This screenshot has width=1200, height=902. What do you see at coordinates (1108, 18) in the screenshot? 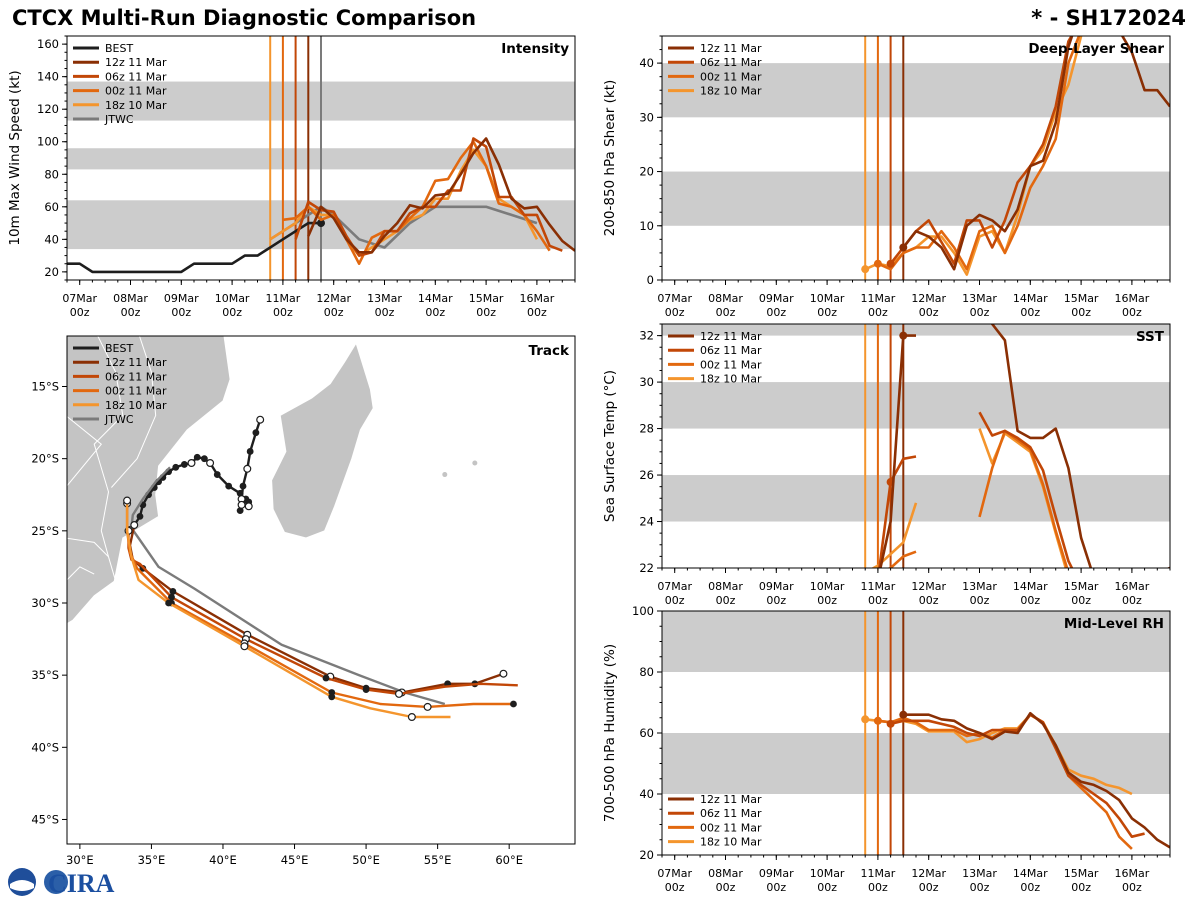
I see `storm-id: * - SH172024` at bounding box center [1108, 18].